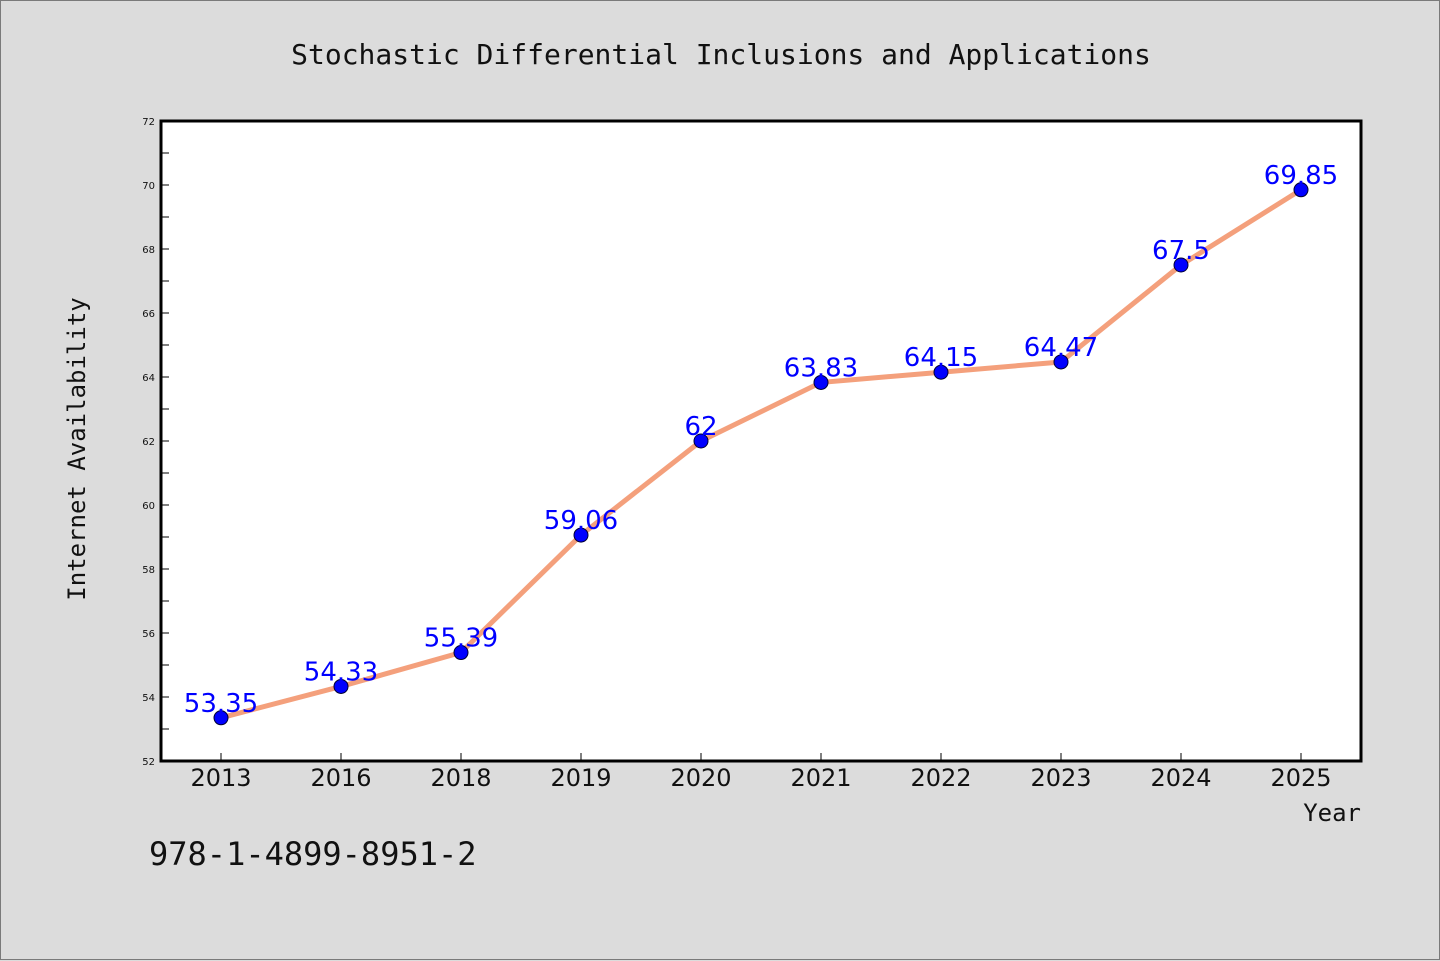 This screenshot has height=961, width=1440. Describe the element at coordinates (1180, 778) in the screenshot. I see `x-tick-label: 2024` at that location.